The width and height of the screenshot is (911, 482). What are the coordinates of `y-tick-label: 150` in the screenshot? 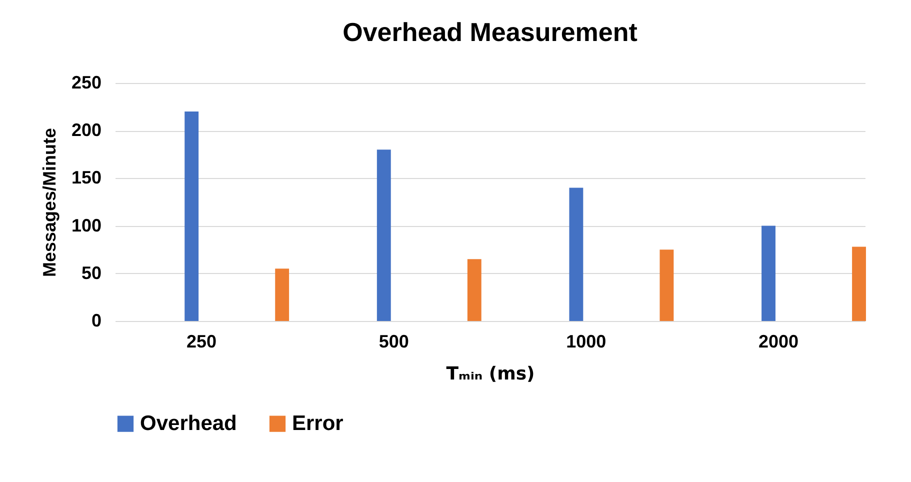 It's located at (86, 178).